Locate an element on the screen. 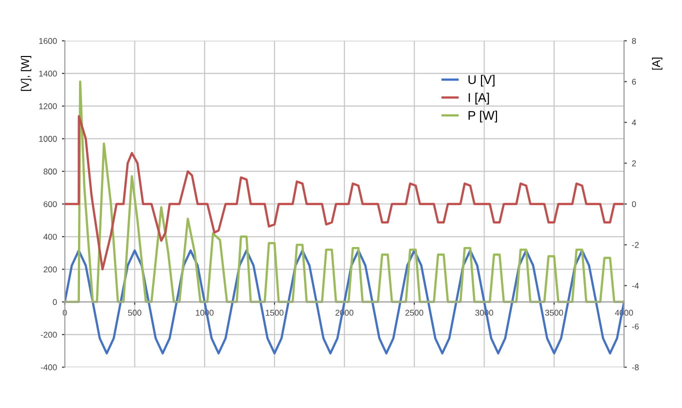 The image size is (682, 408). y2-axis-title: [A] is located at coordinates (657, 64).